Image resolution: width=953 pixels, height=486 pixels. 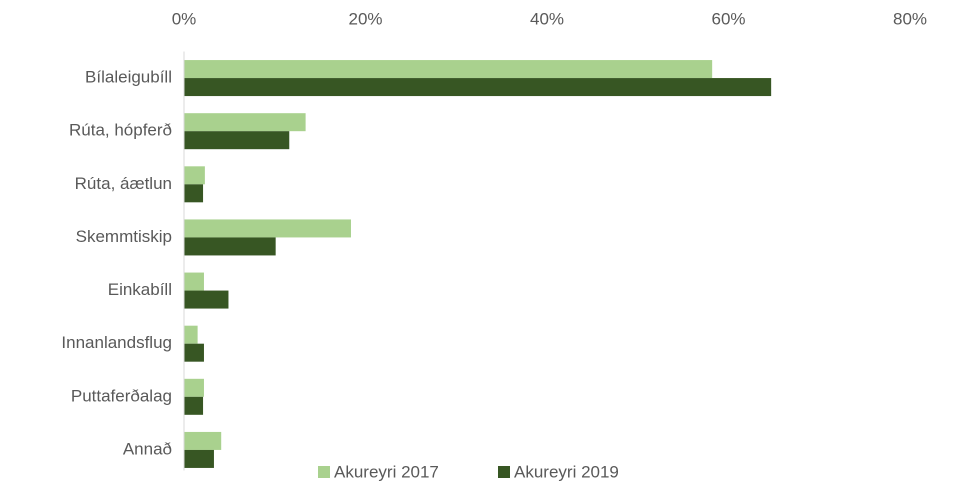 What do you see at coordinates (128, 77) in the screenshot?
I see `y-tick-label: Bílaleigubíll` at bounding box center [128, 77].